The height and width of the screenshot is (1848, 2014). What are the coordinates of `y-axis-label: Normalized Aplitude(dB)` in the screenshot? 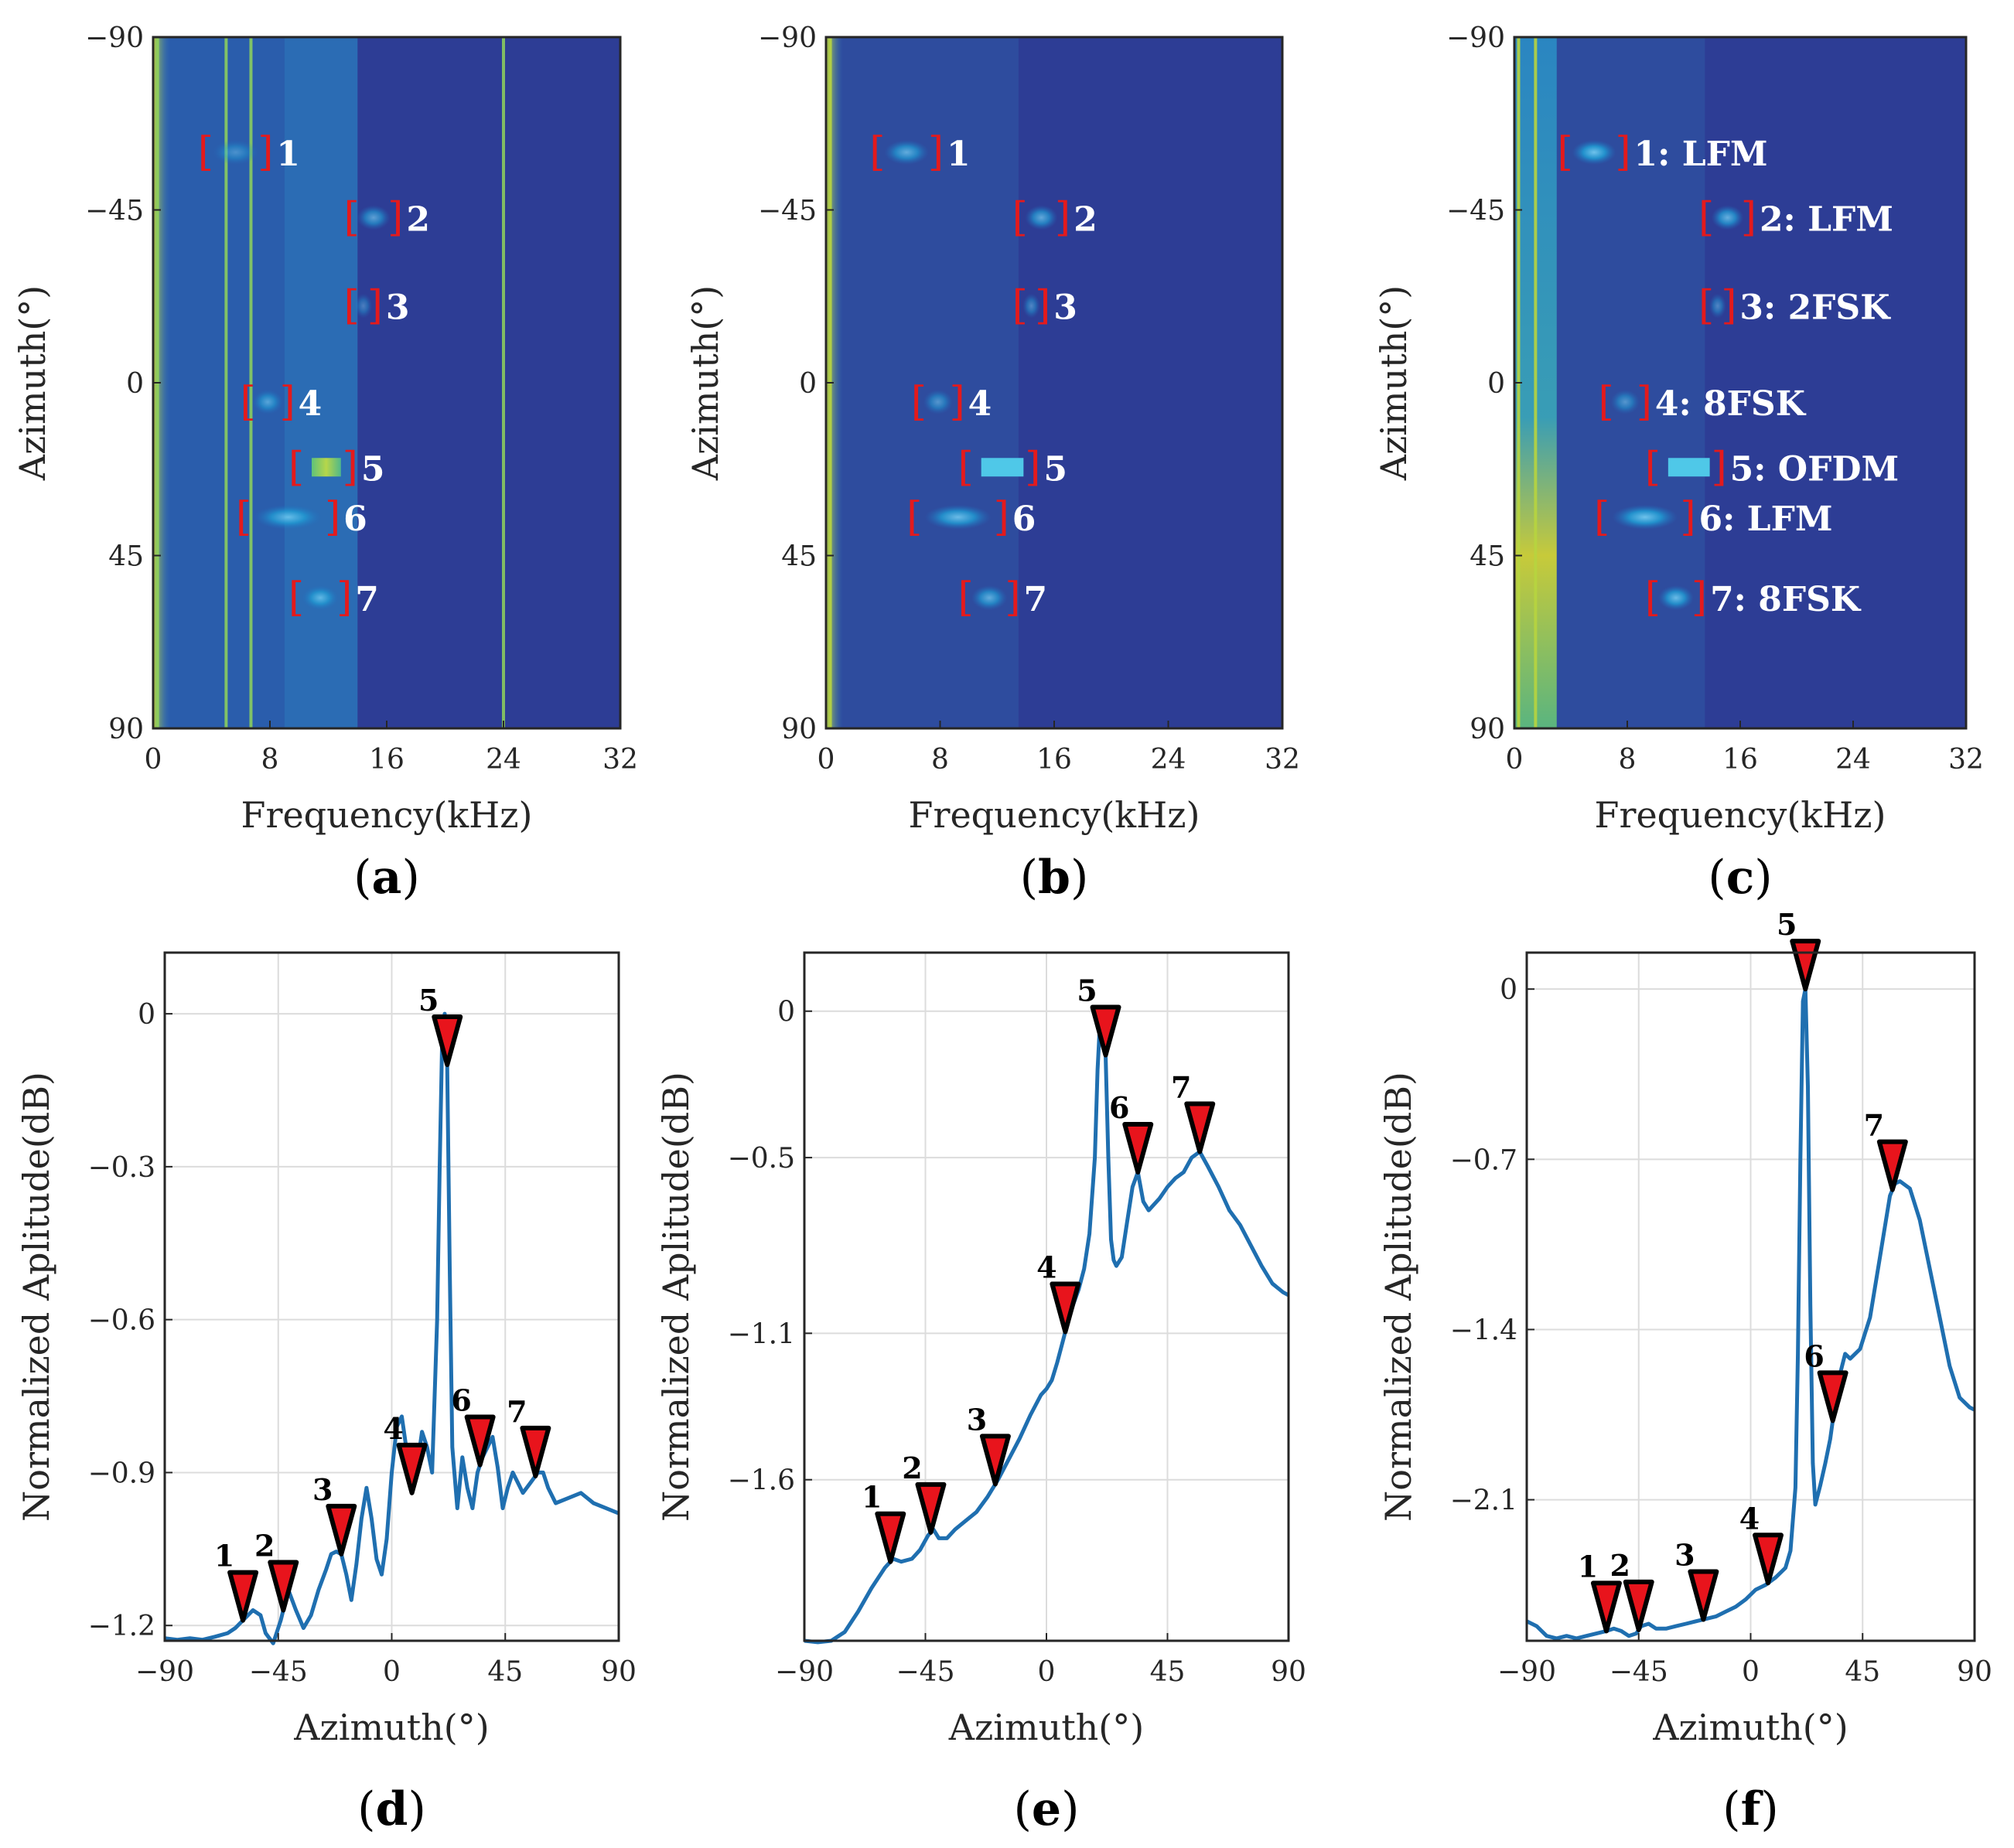 It's located at (1398, 1297).